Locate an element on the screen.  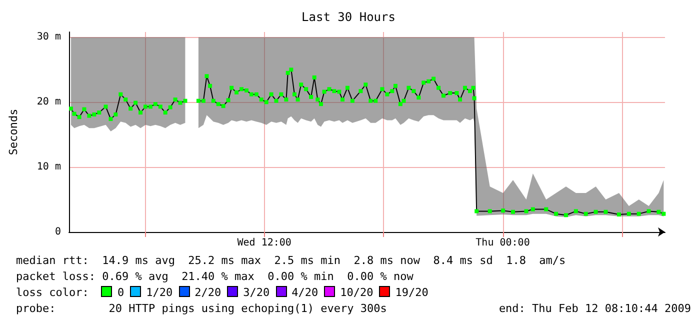
text: probe: 20 HTTP pings using echoping(1) every 300s is located at coordinates (201, 308).